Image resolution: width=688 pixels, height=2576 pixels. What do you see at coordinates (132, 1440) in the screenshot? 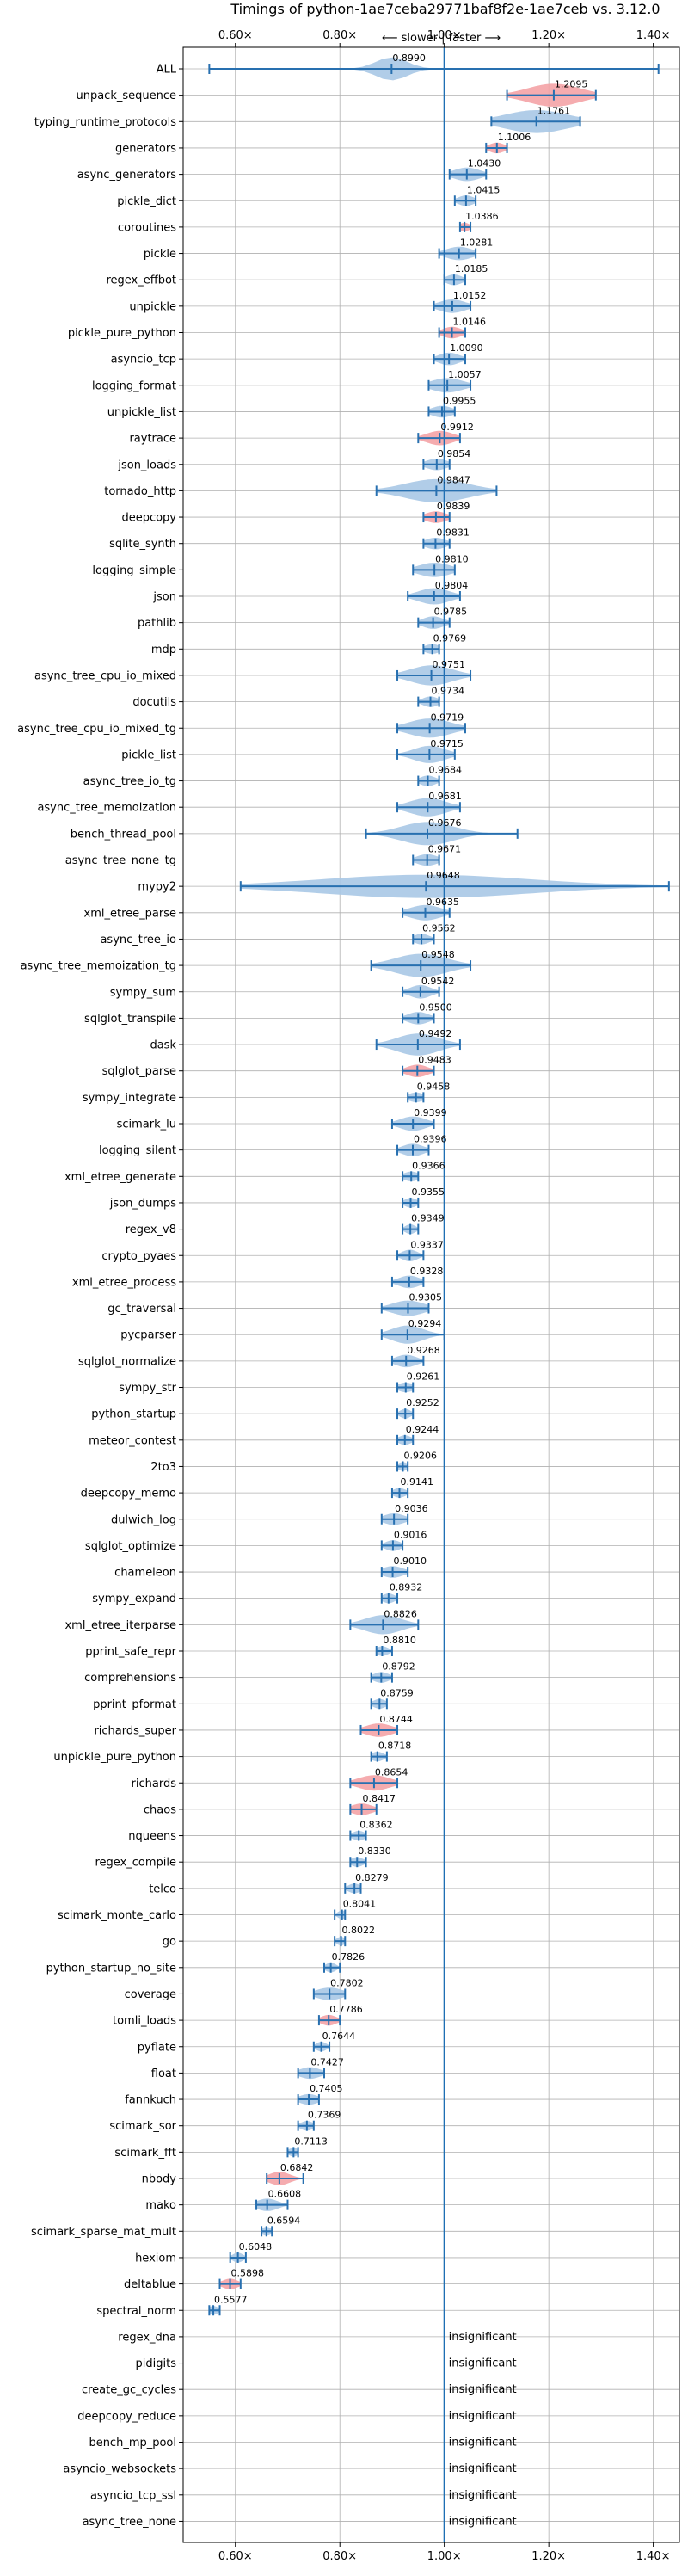
I see `benchmark-label: meteor_contest` at bounding box center [132, 1440].